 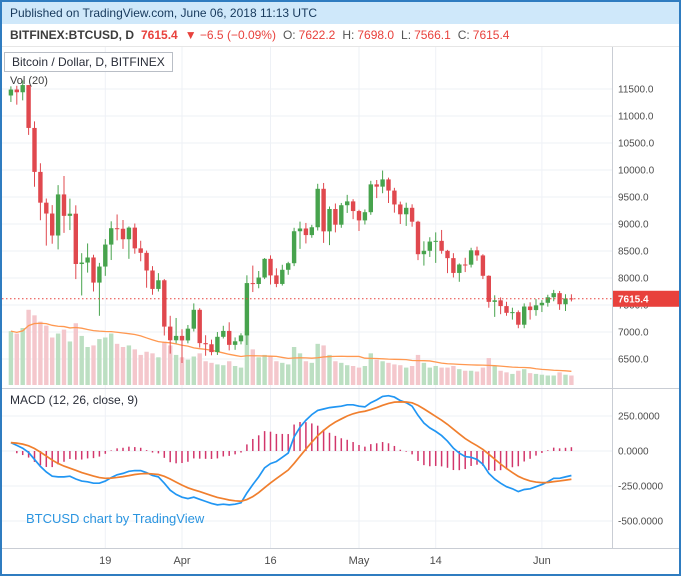 I want to click on svg-text: 10500.0, so click(x=636, y=144).